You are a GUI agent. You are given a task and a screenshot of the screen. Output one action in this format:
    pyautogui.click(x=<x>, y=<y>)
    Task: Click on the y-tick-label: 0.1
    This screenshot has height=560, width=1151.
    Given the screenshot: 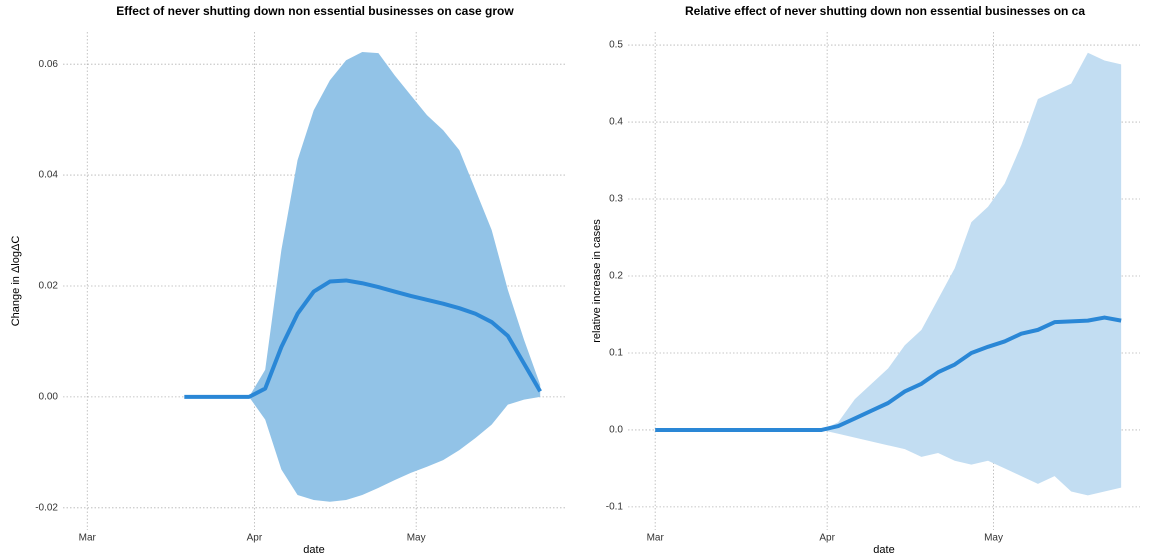 What is the action you would take?
    pyautogui.click(x=616, y=353)
    